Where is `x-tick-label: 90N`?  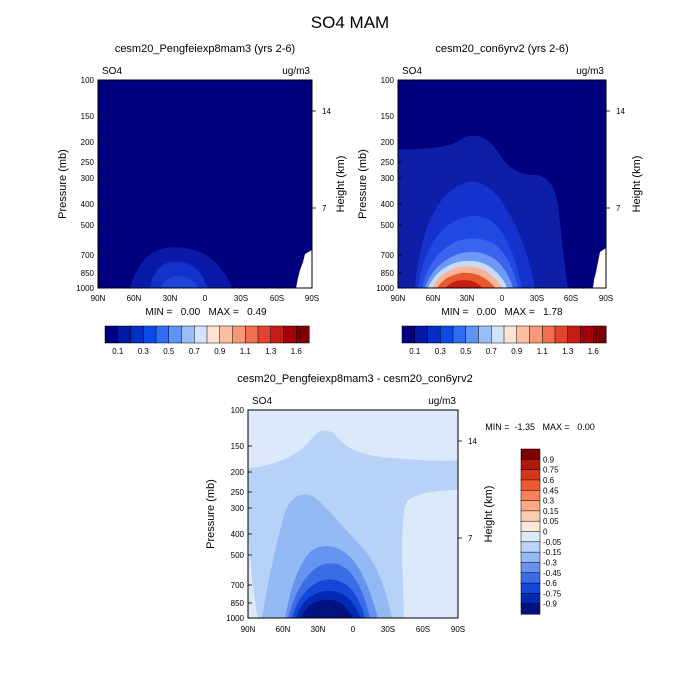
x-tick-label: 90N is located at coordinates (98, 298).